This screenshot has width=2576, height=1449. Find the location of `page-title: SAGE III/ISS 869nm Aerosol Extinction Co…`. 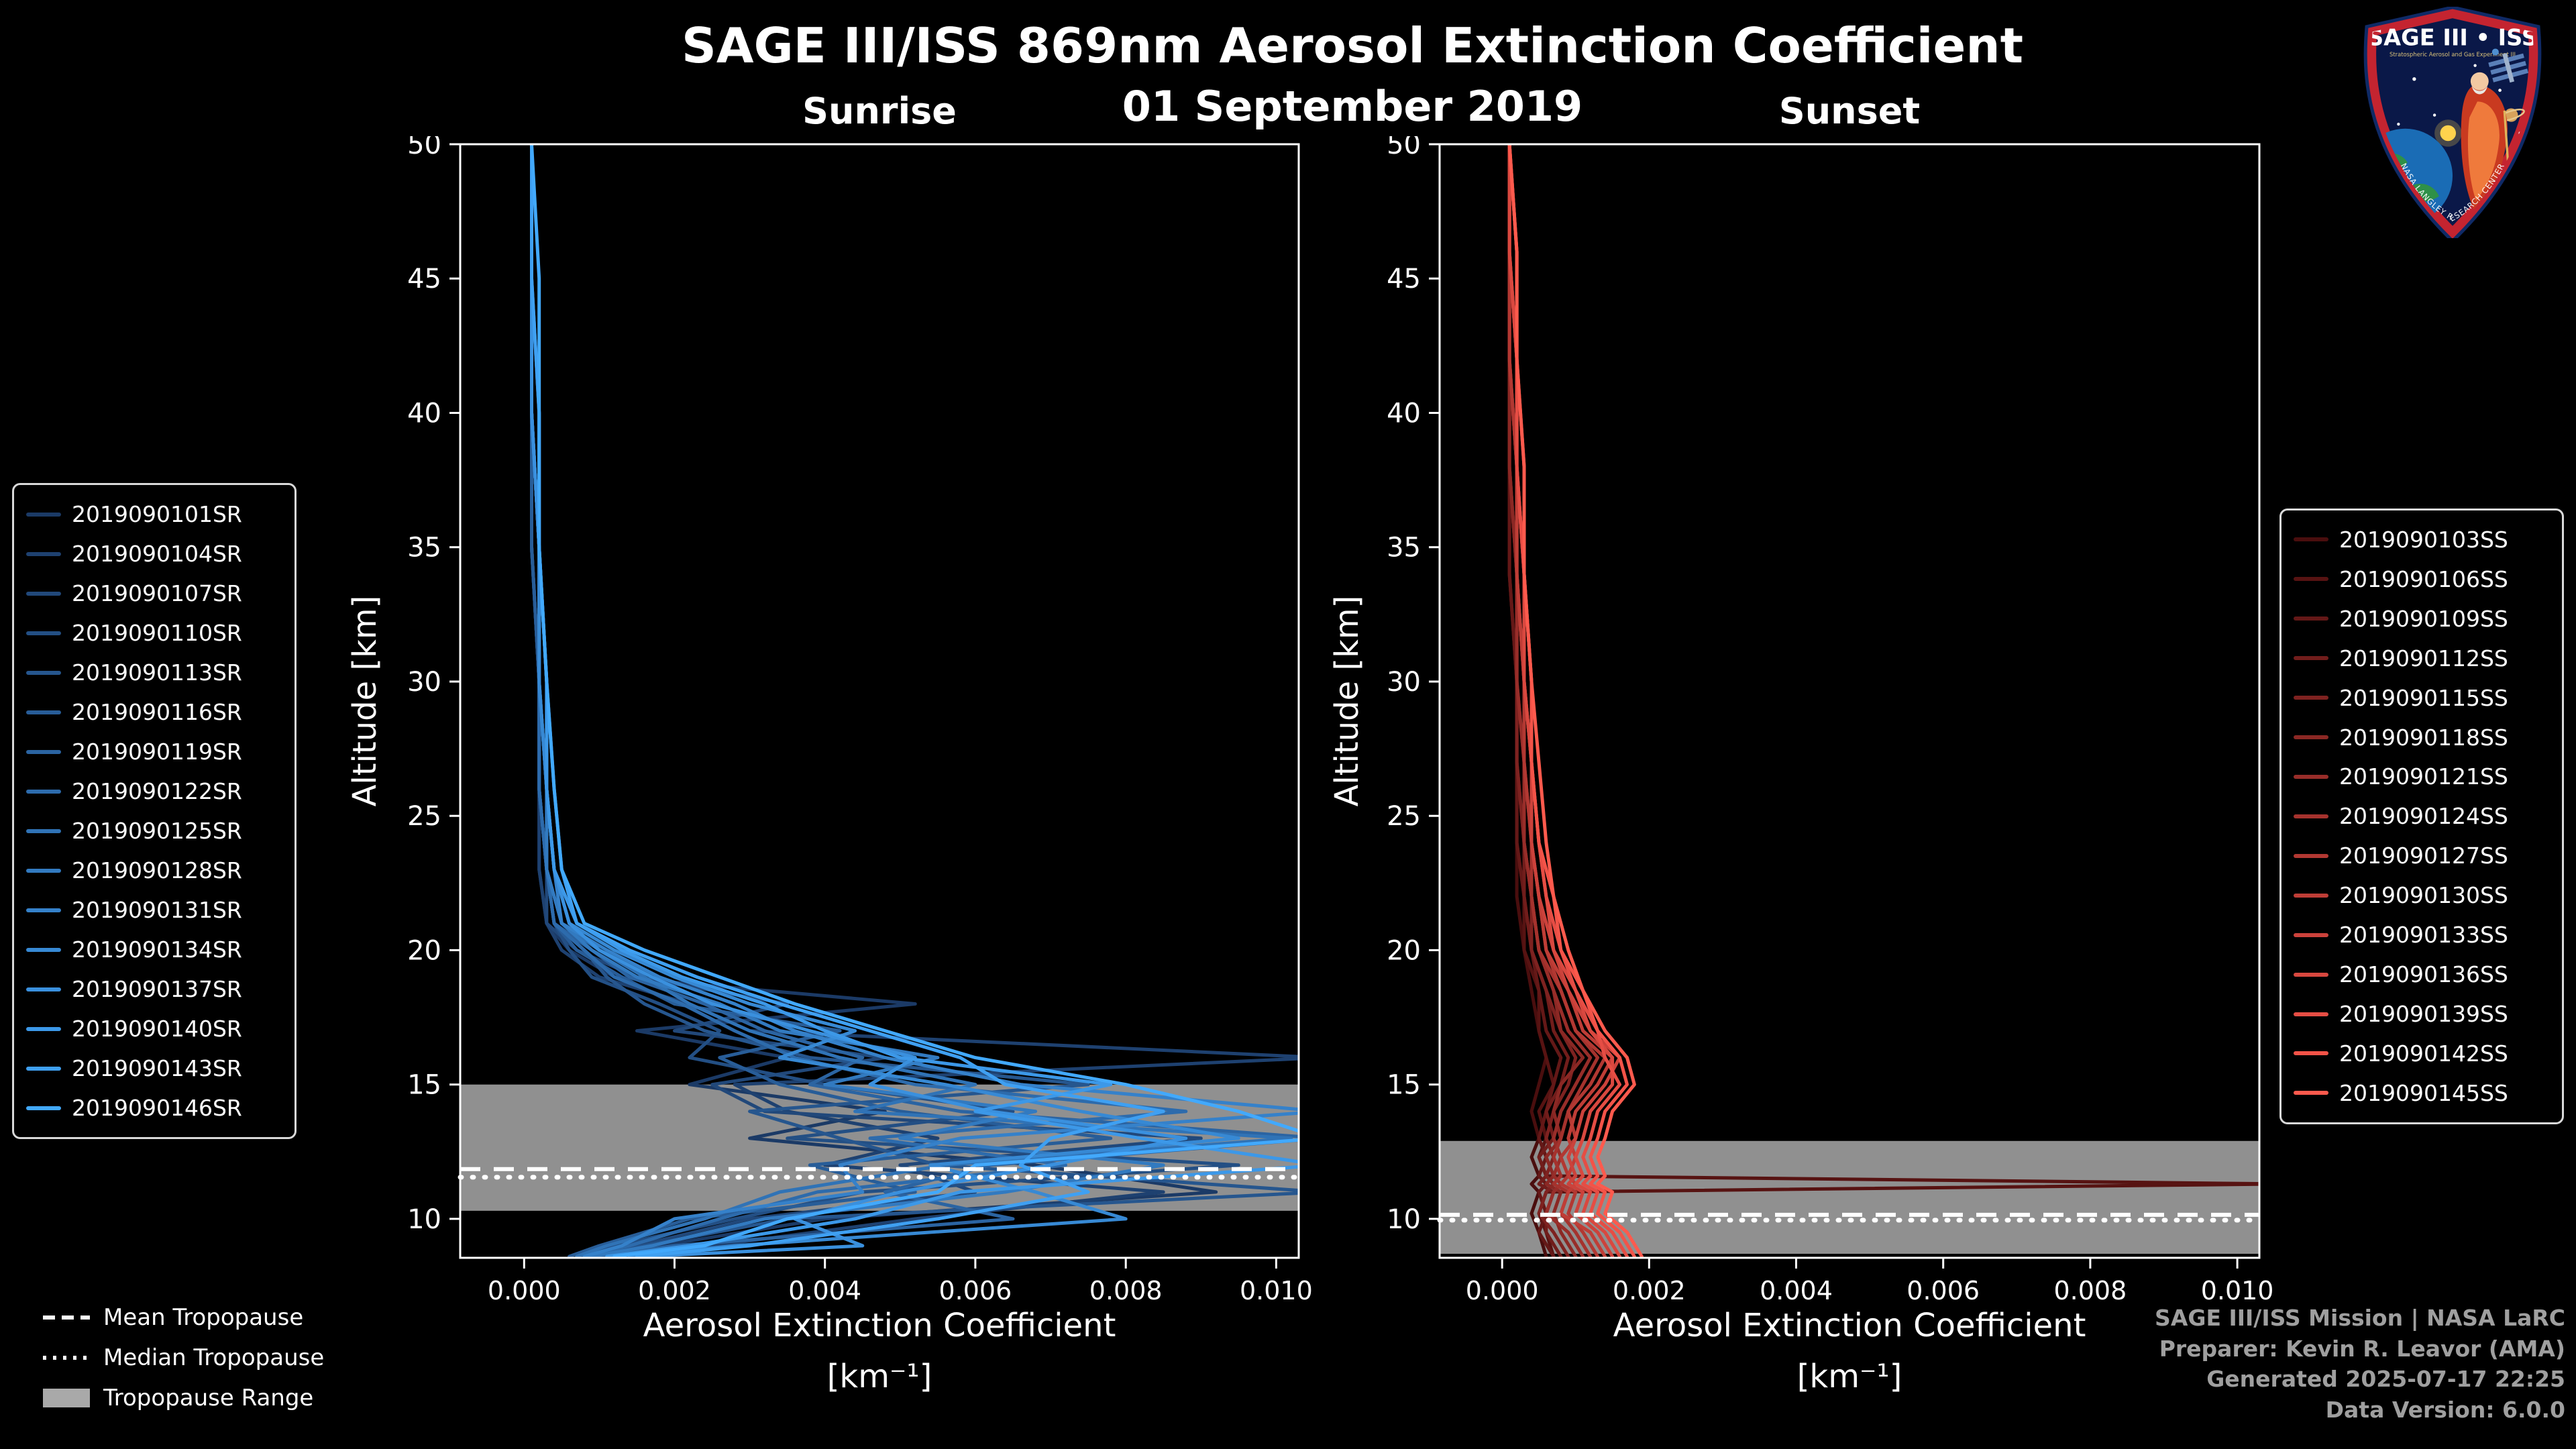

page-title: SAGE III/ISS 869nm Aerosol Extinction Co… is located at coordinates (1352, 45).